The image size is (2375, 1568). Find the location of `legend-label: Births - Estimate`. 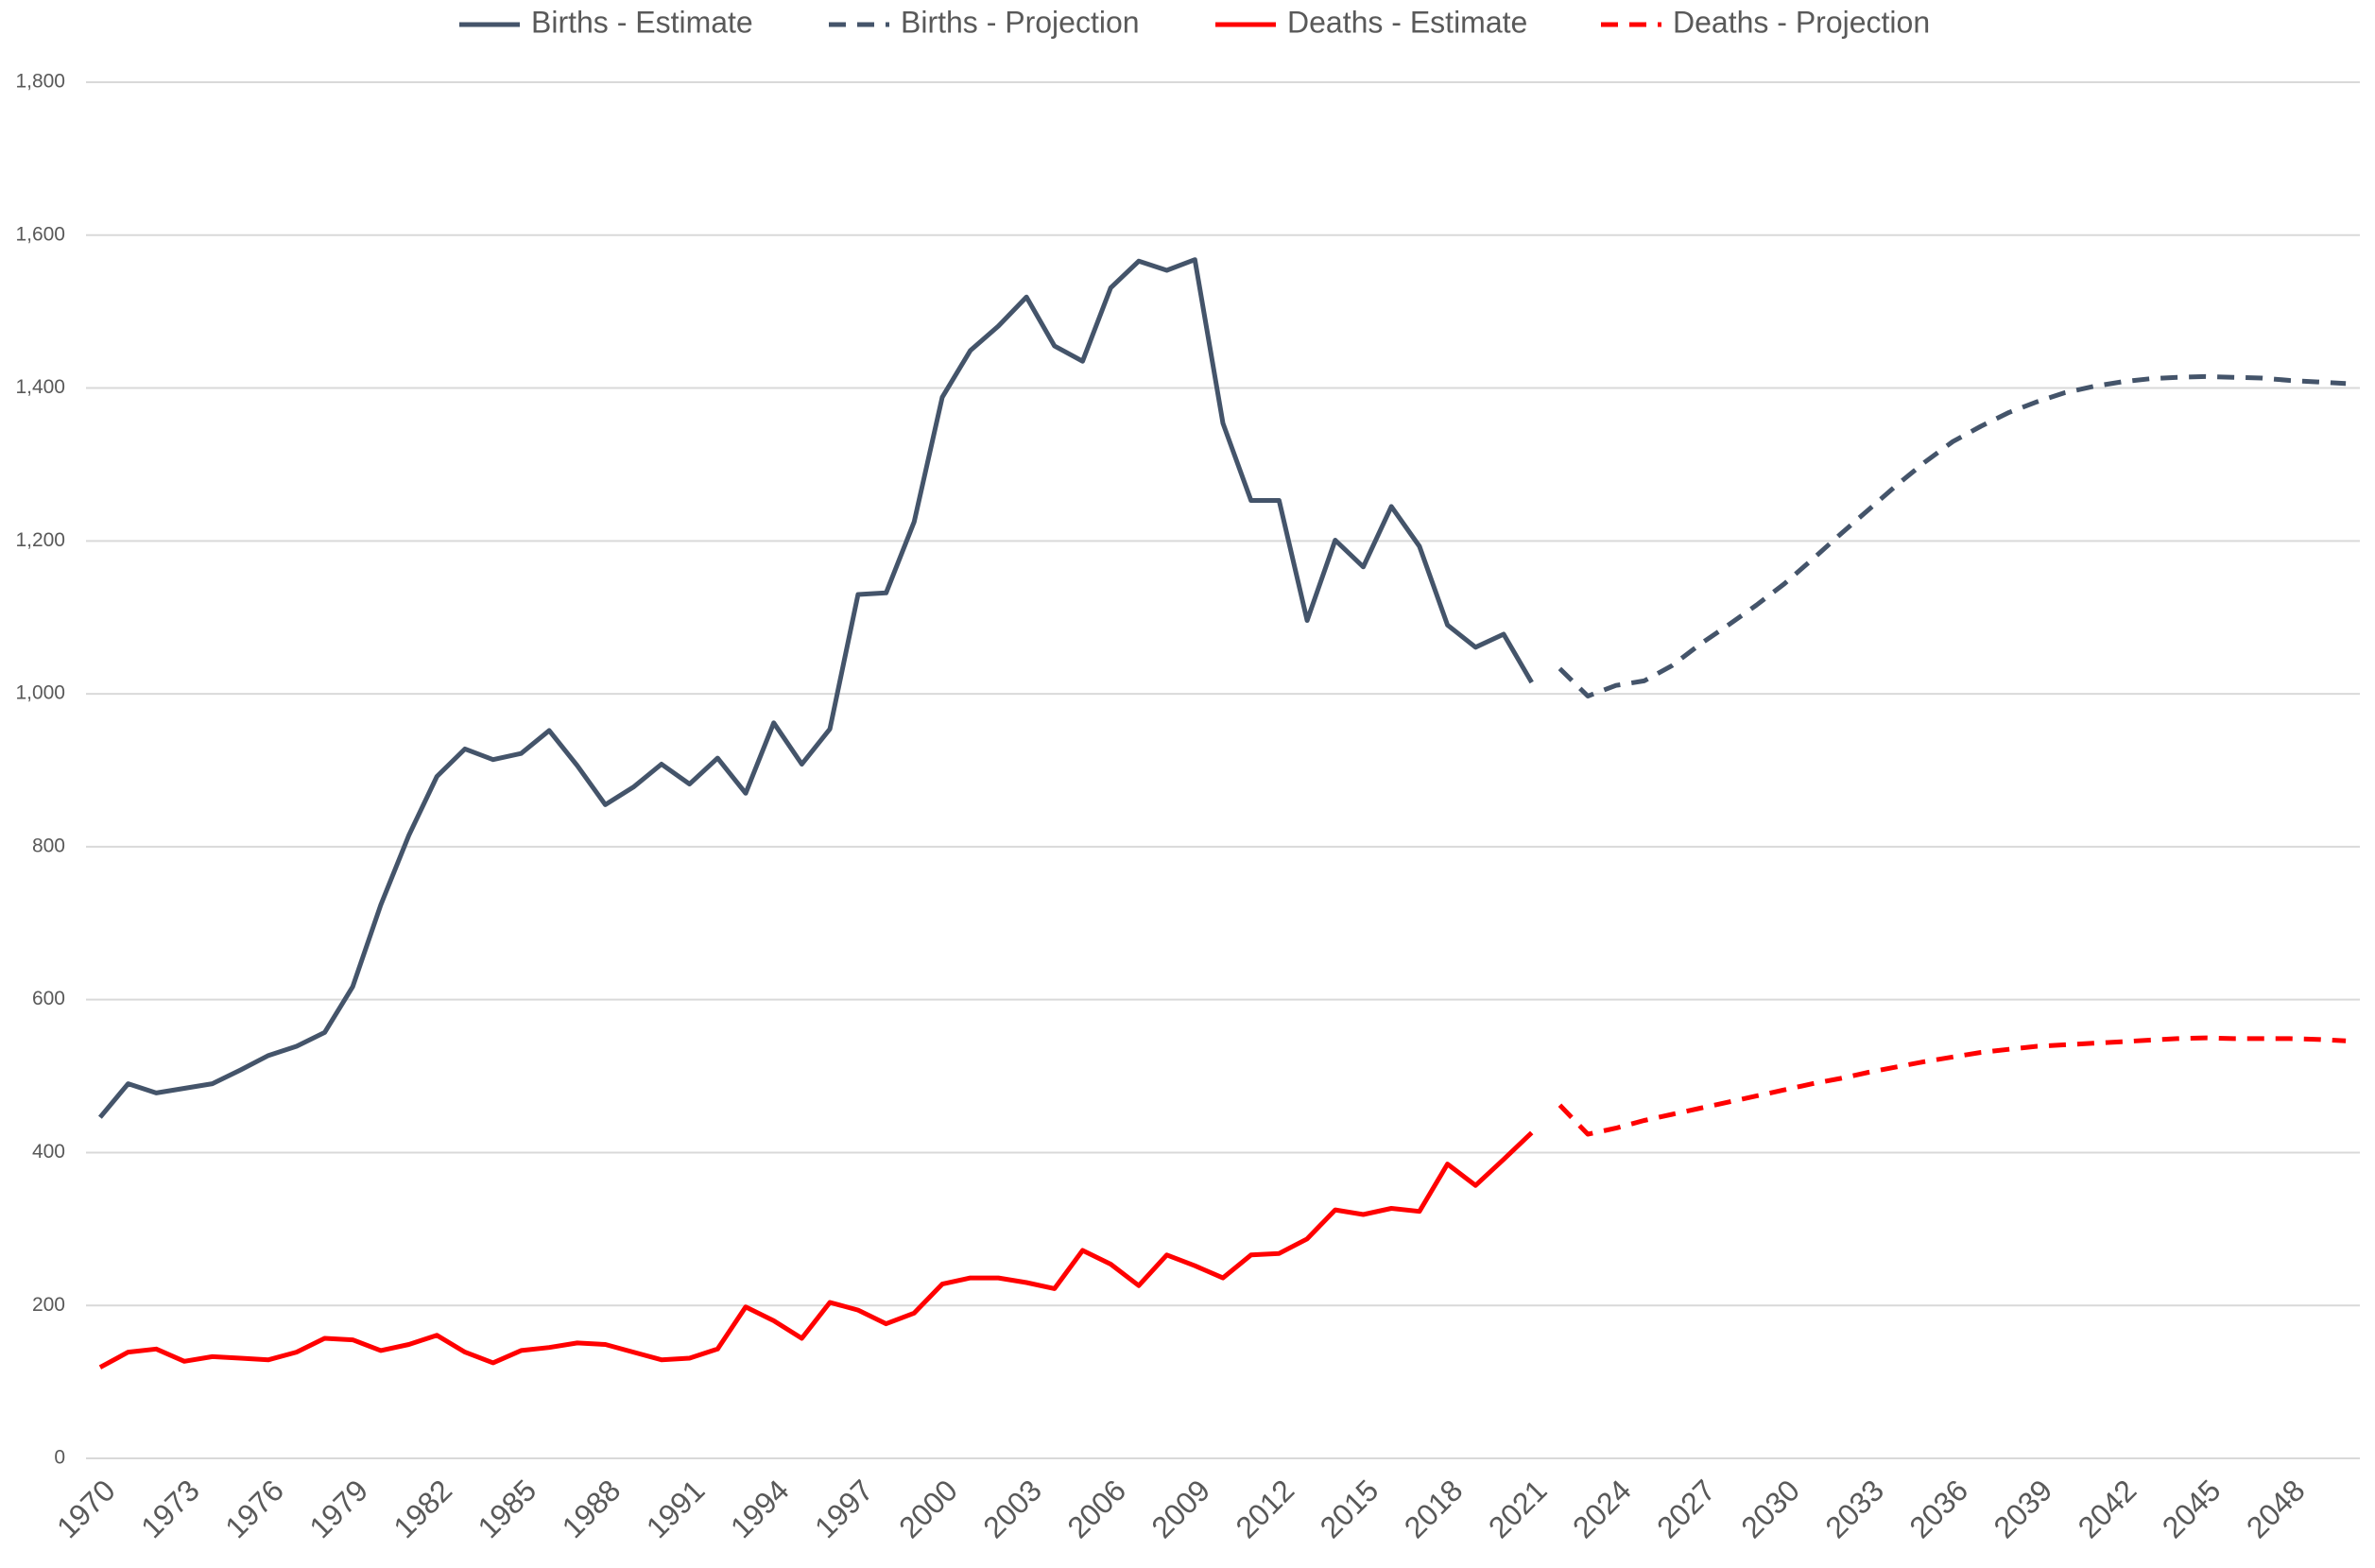

legend-label: Births - Estimate is located at coordinates (642, 22).